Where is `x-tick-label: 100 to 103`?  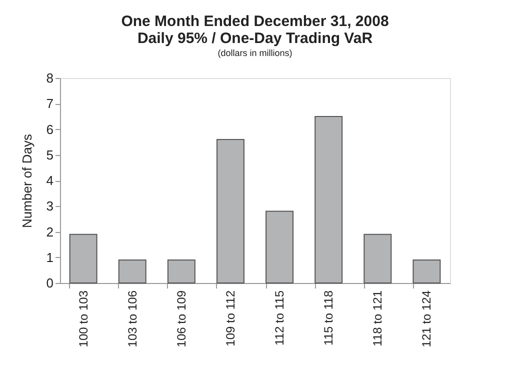 x-tick-label: 100 to 103 is located at coordinates (83, 319).